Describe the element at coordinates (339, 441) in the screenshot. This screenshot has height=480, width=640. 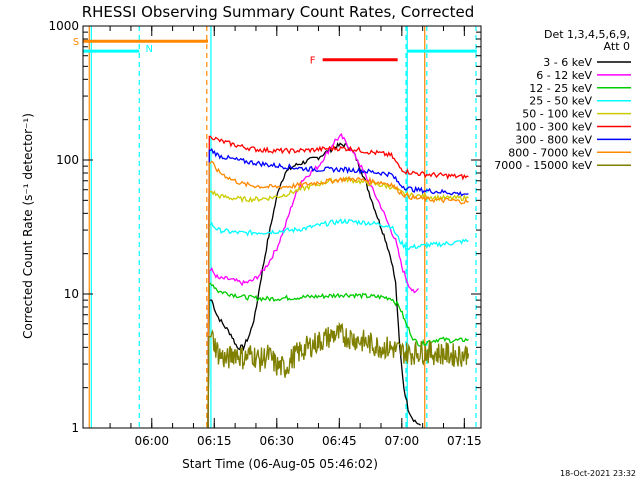
I see `x-tick-label-3: 06:45` at that location.